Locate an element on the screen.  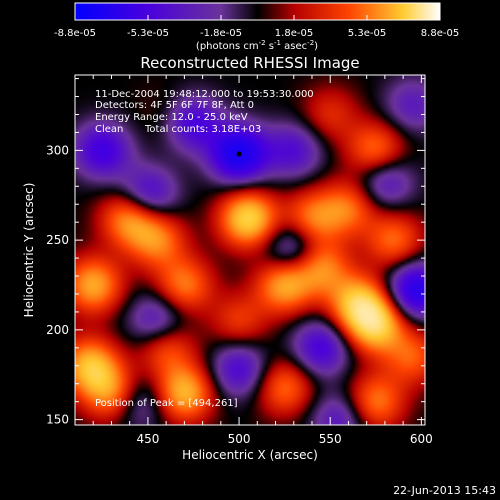
colorbar-unit: (photons cm-2 s-1 asec-2) is located at coordinates (257, 45).